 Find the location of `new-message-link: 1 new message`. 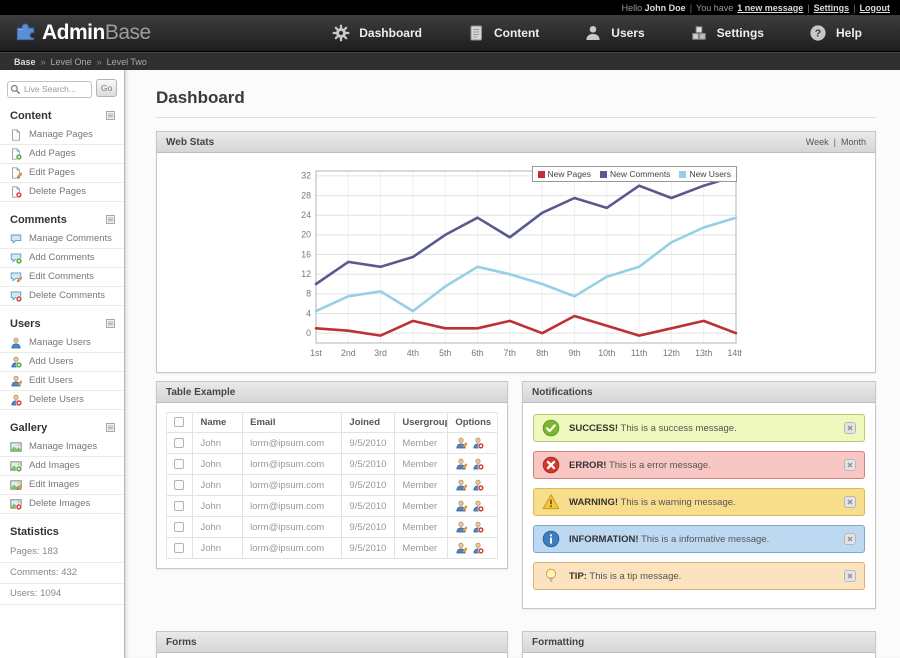

new-message-link: 1 new message is located at coordinates (770, 7).